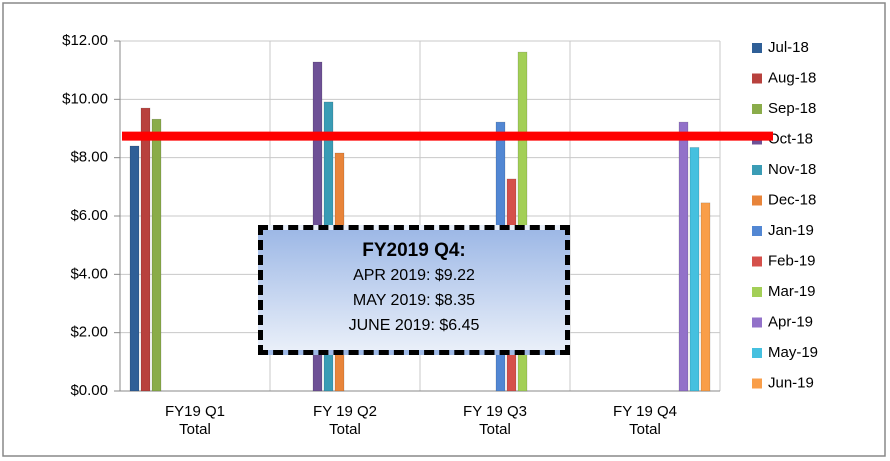  Describe the element at coordinates (414, 250) in the screenshot. I see `annotation-title: FY2019 Q4:` at that location.